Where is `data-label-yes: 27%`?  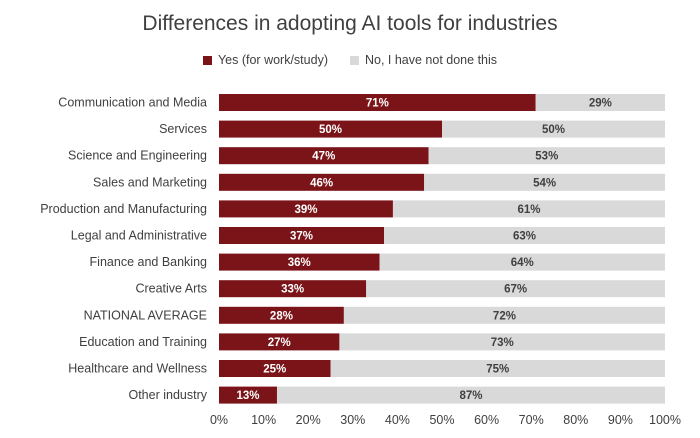
data-label-yes: 27% is located at coordinates (279, 343).